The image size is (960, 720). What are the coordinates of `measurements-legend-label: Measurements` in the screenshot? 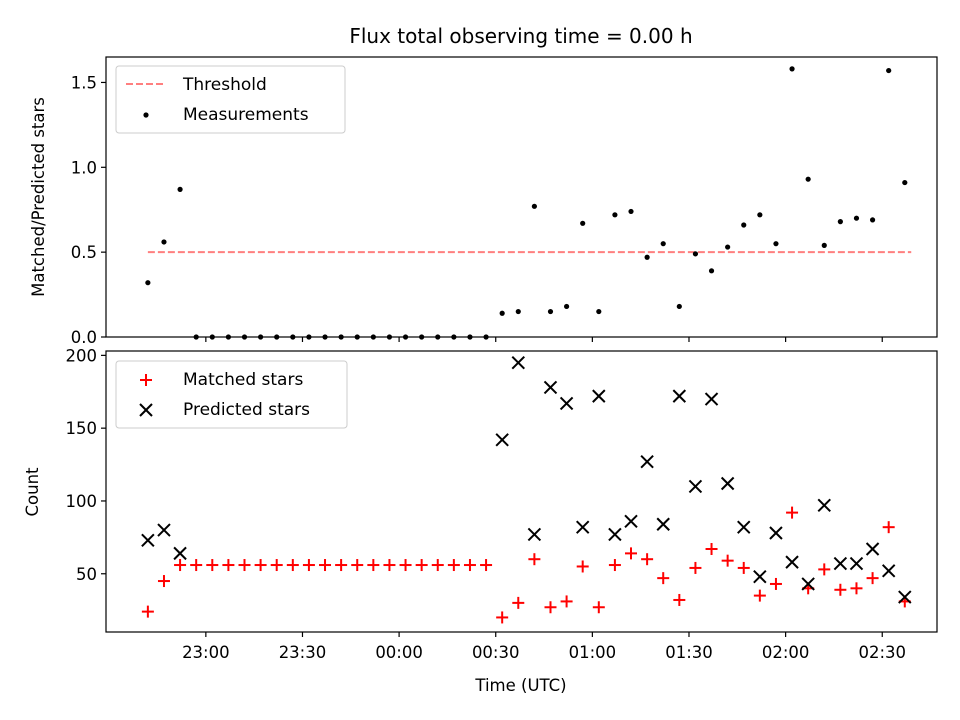 It's located at (246, 115).